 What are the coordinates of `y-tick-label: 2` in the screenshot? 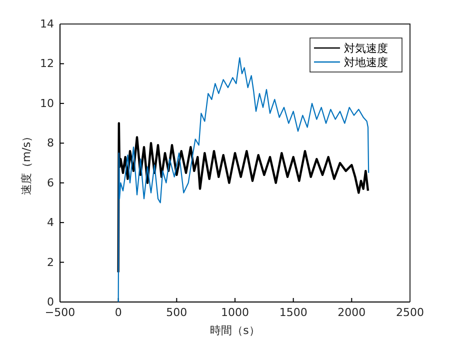 It's located at (50, 262).